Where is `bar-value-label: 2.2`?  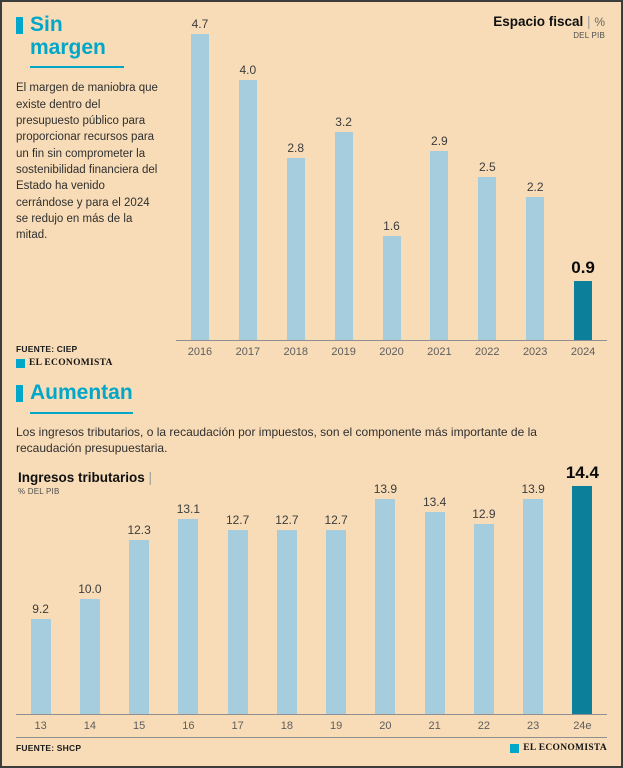 bar-value-label: 2.2 is located at coordinates (535, 187).